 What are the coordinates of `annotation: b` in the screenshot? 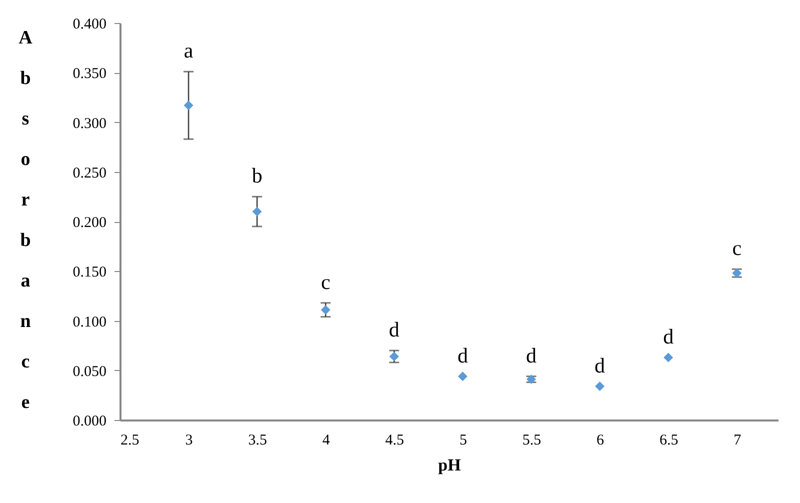 It's located at (257, 176).